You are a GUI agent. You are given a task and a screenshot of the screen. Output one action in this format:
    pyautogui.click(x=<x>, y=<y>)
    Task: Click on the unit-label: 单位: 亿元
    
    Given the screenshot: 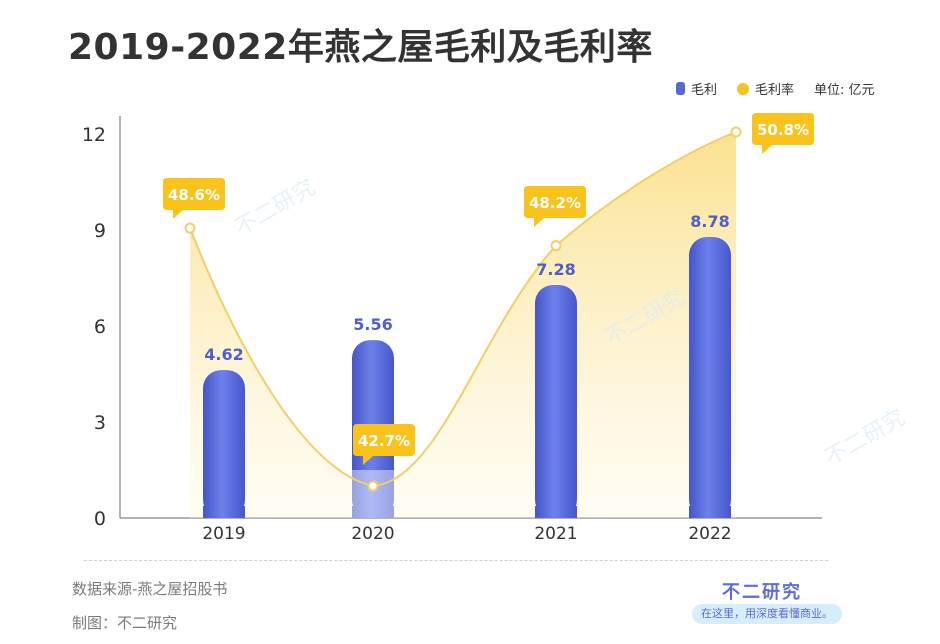 What is the action you would take?
    pyautogui.click(x=844, y=90)
    